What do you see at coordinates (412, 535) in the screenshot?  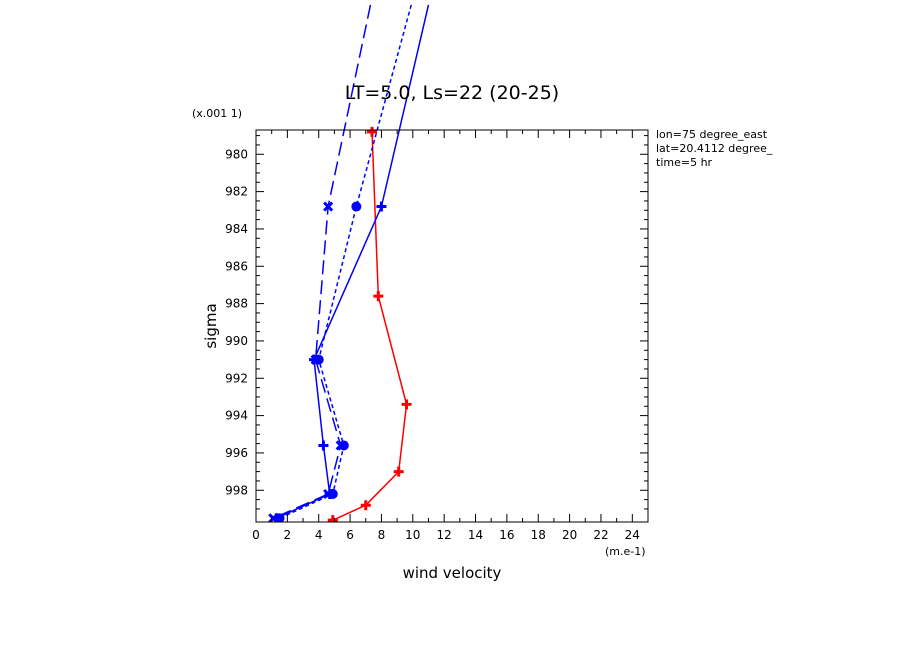 I see `x-tick-label: 10` at bounding box center [412, 535].